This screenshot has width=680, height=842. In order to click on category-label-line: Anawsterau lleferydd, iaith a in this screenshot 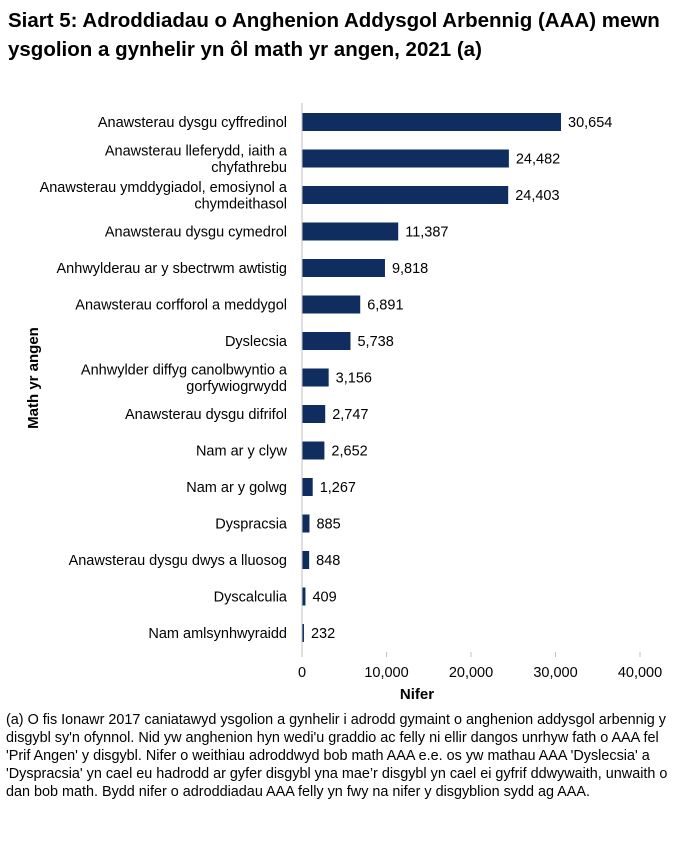, I will do `click(196, 151)`.